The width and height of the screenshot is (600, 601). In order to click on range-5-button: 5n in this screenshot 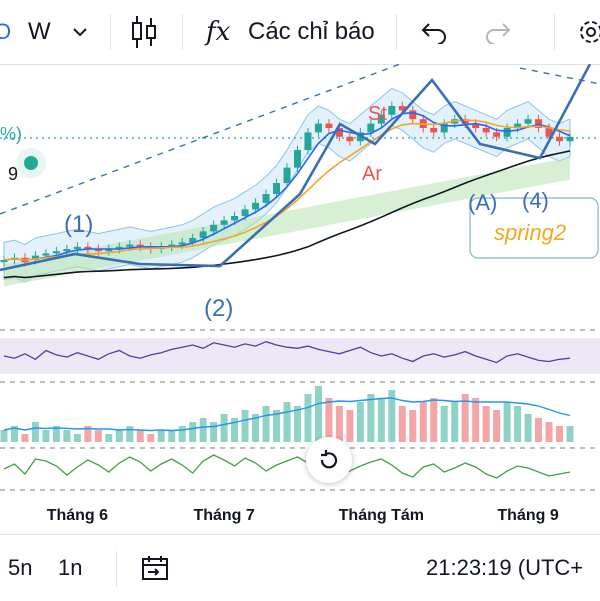, I will do `click(20, 567)`.